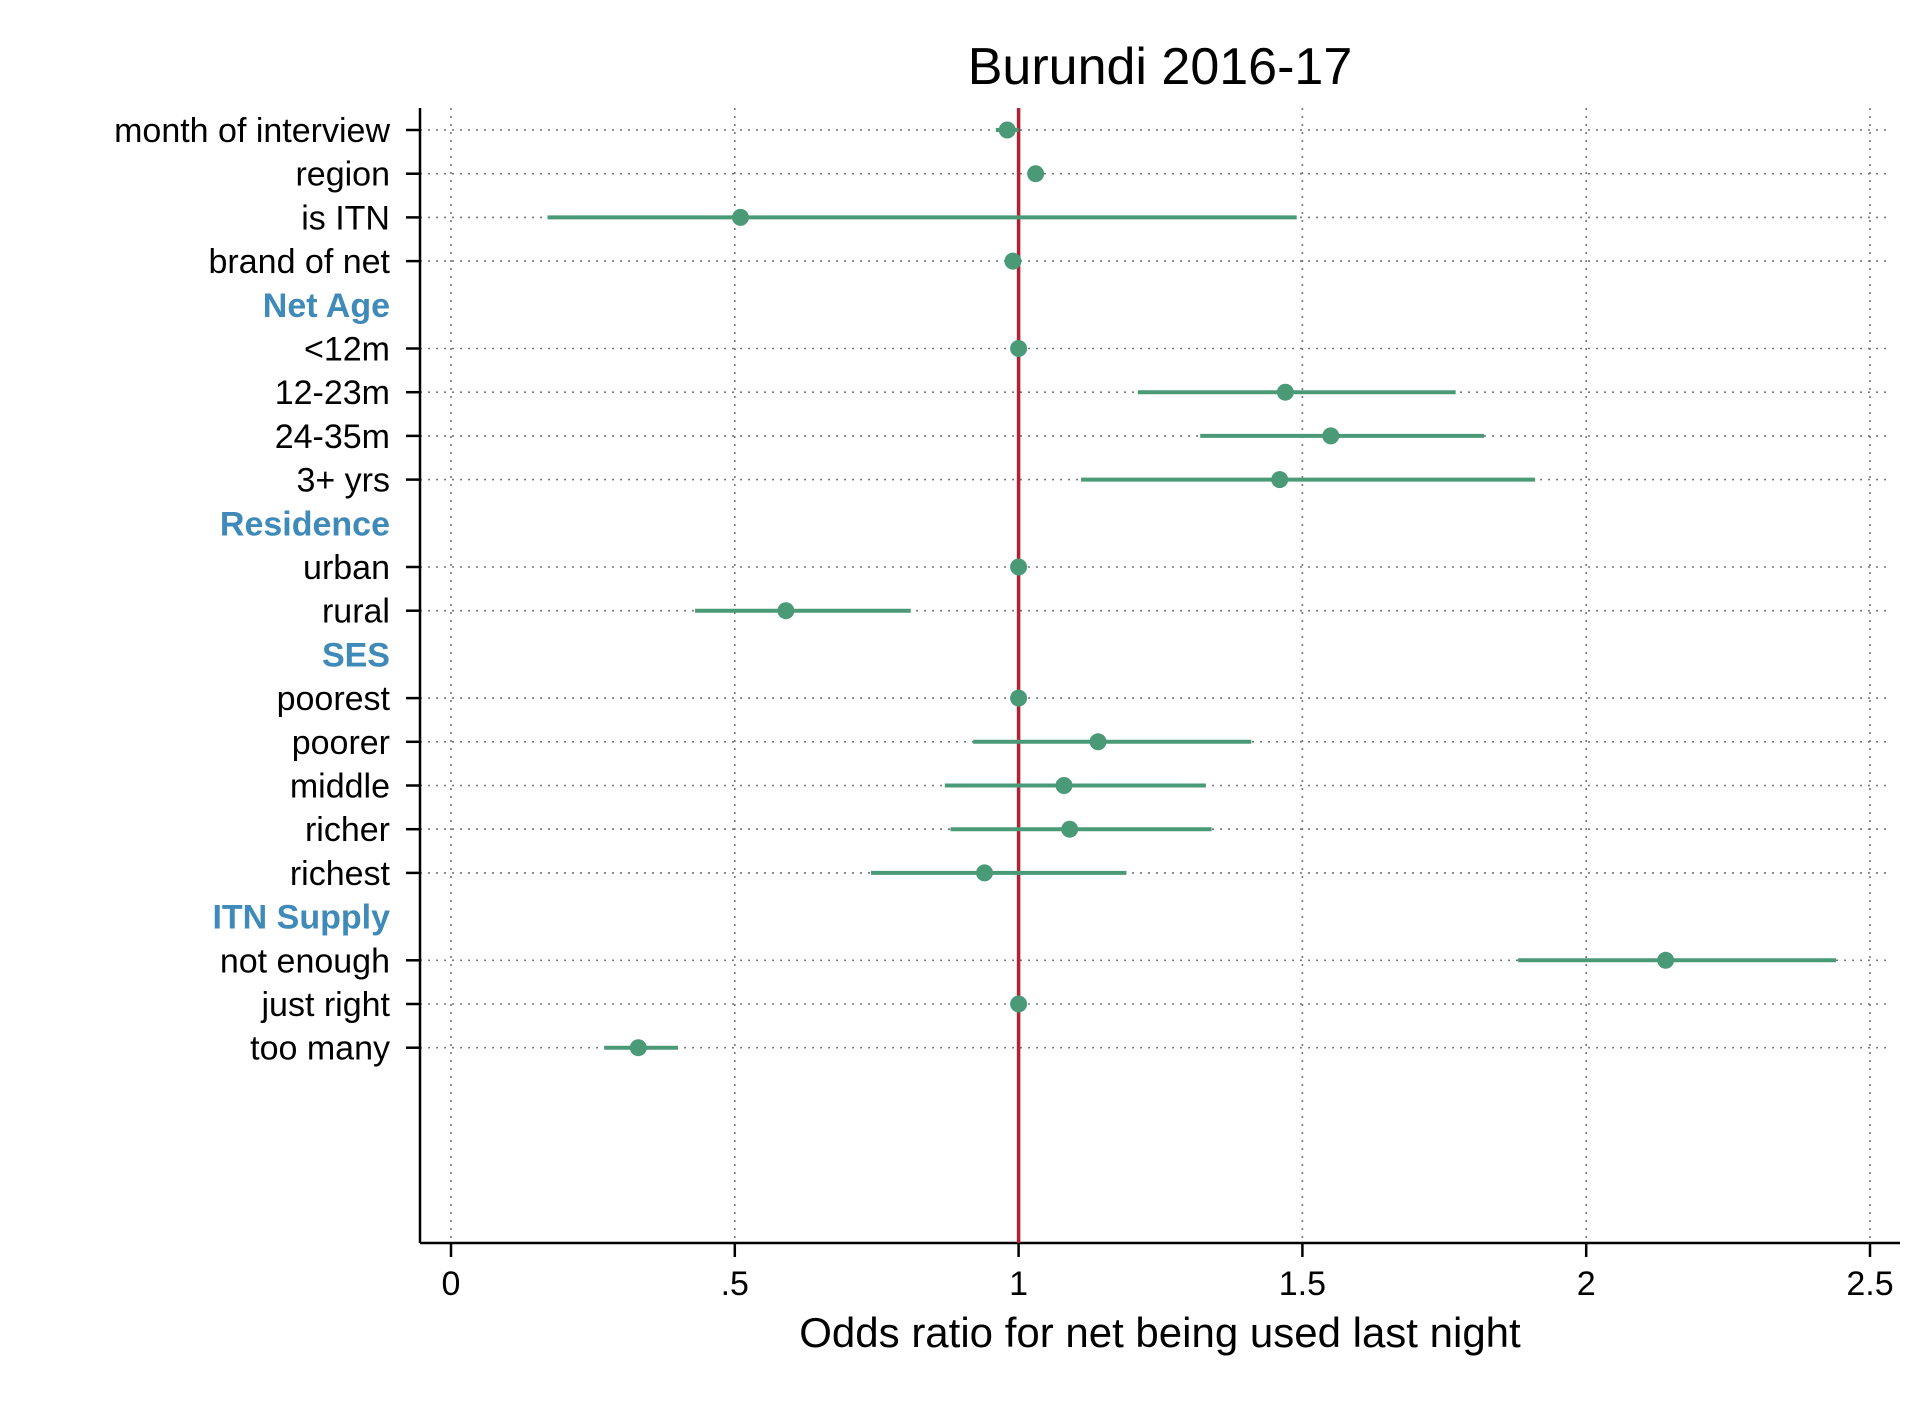  I want to click on group-header-label: Residence, so click(305, 524).